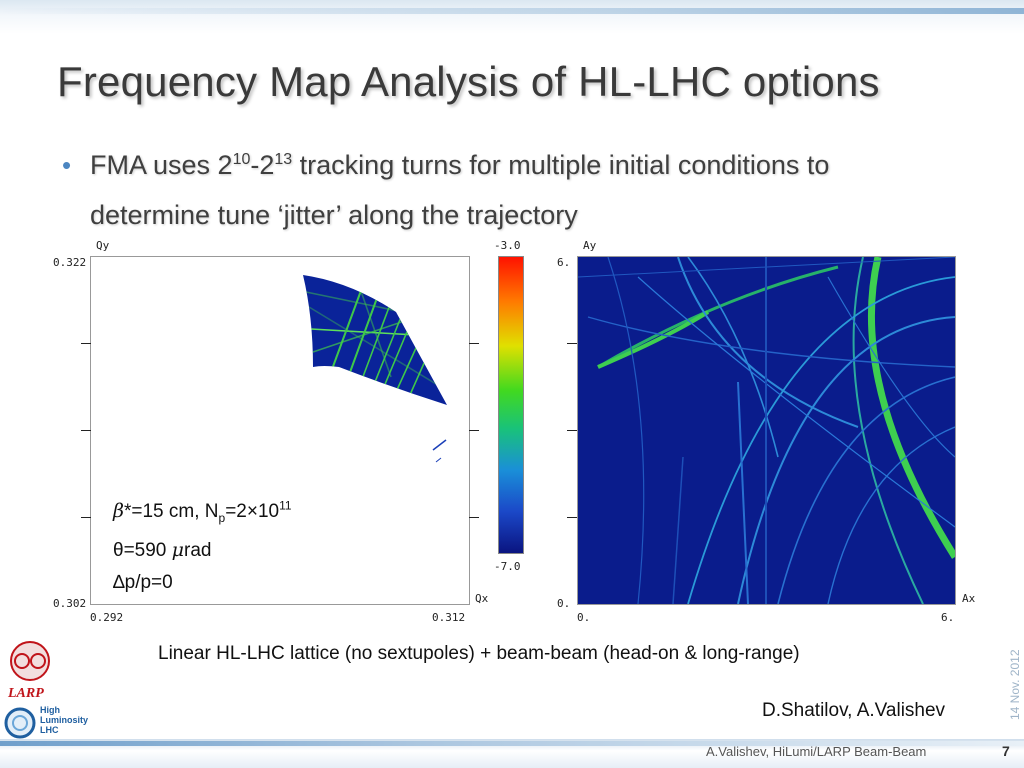  I want to click on theta-text: =590, so click(147, 550).